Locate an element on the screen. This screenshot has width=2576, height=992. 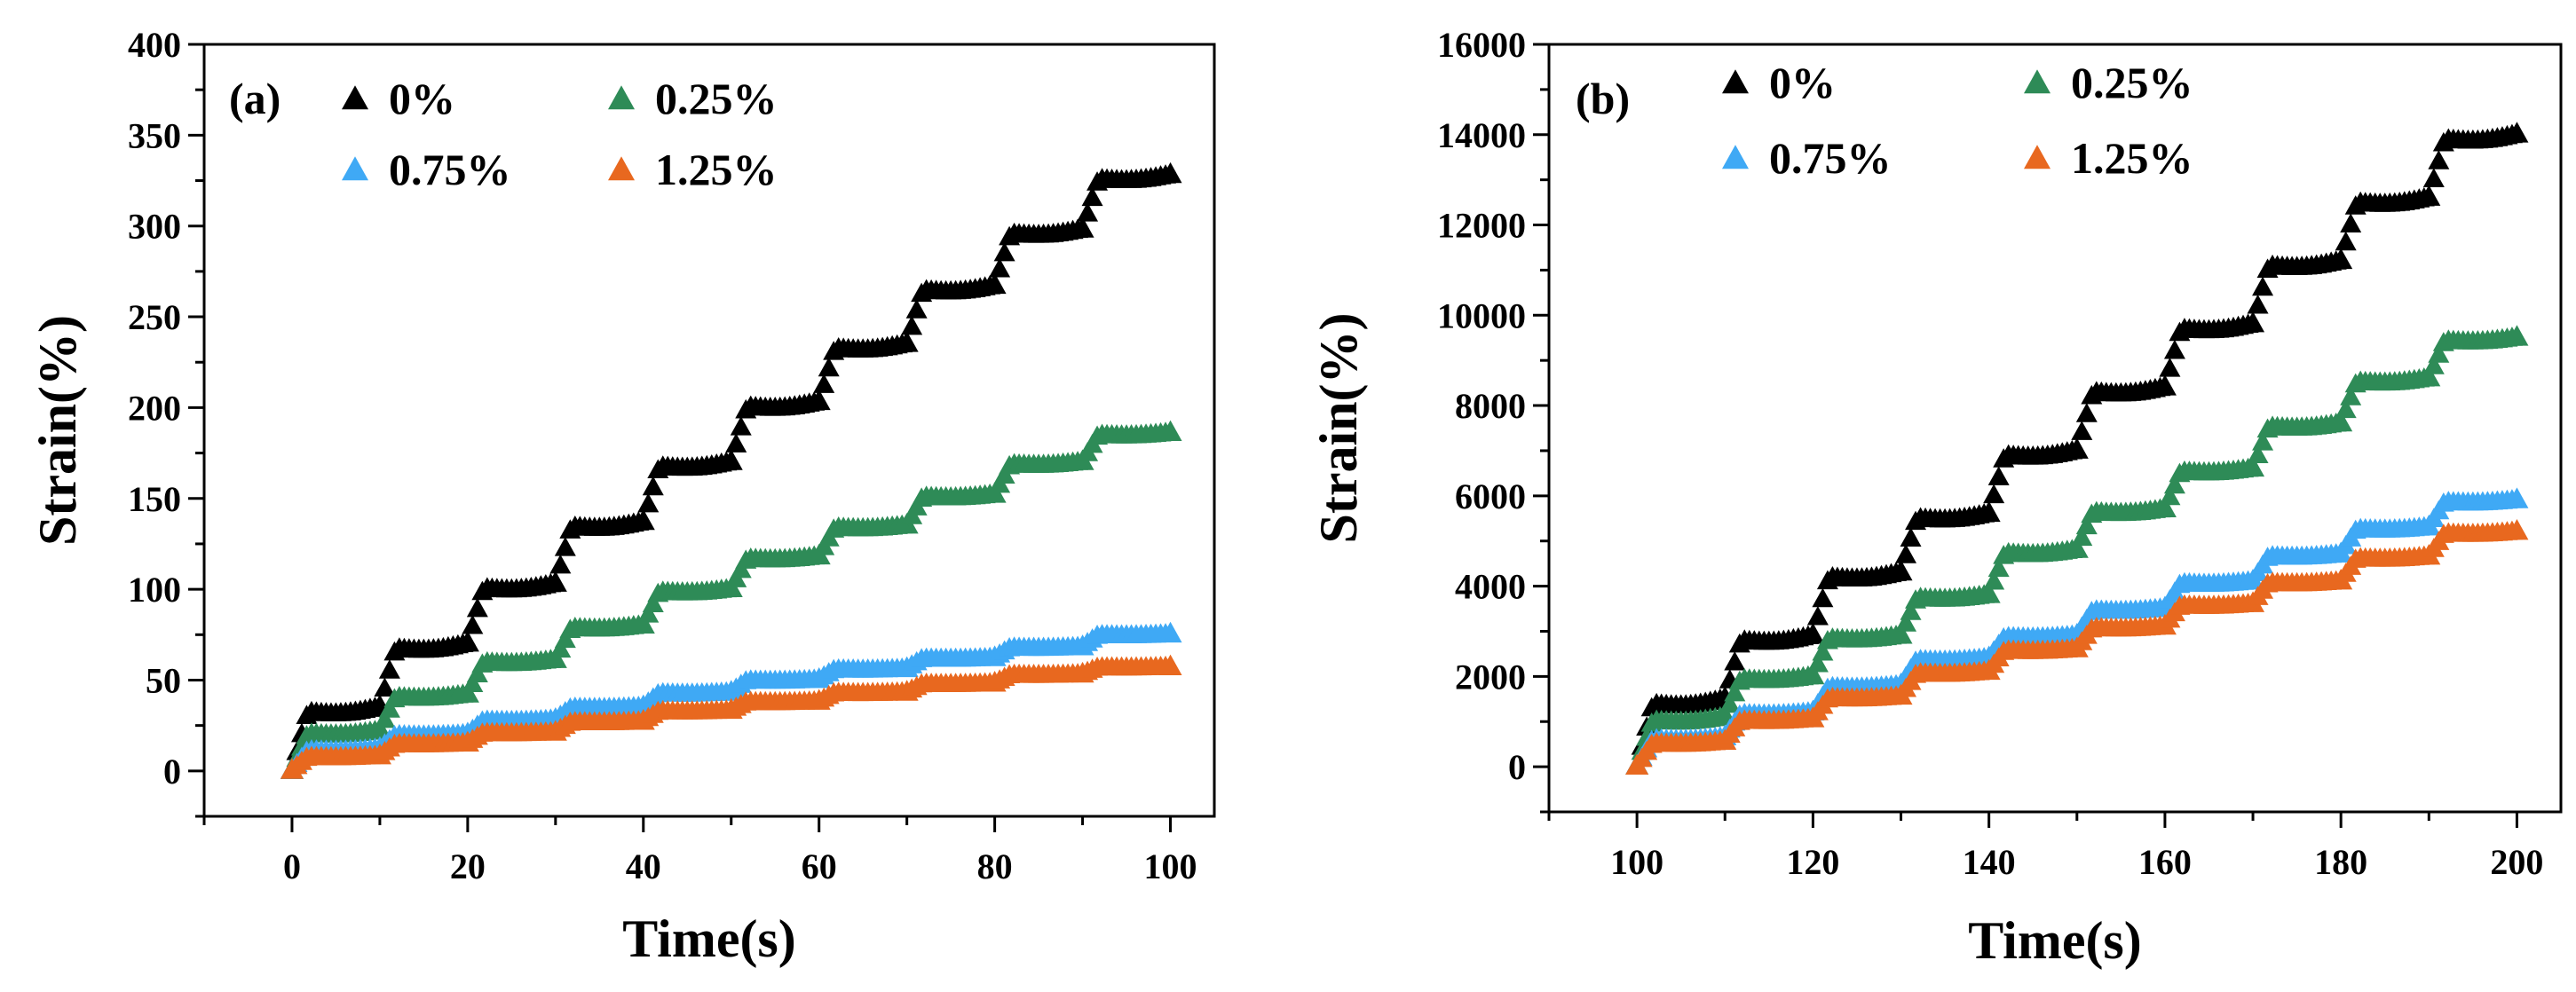
series-0.25% is located at coordinates (731, 599).